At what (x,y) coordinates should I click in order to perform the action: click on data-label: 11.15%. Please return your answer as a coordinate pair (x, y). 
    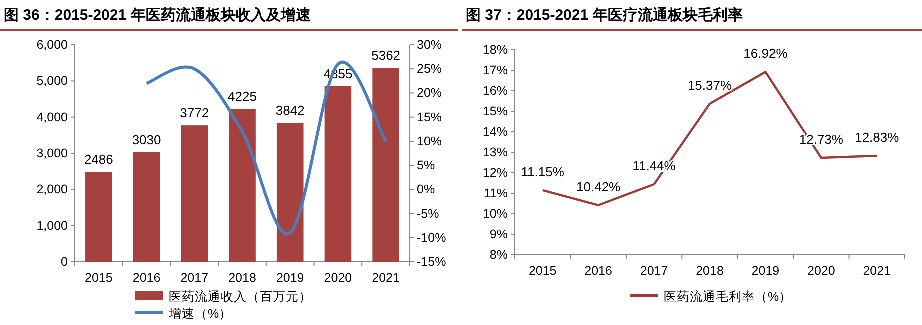
    Looking at the image, I should click on (543, 172).